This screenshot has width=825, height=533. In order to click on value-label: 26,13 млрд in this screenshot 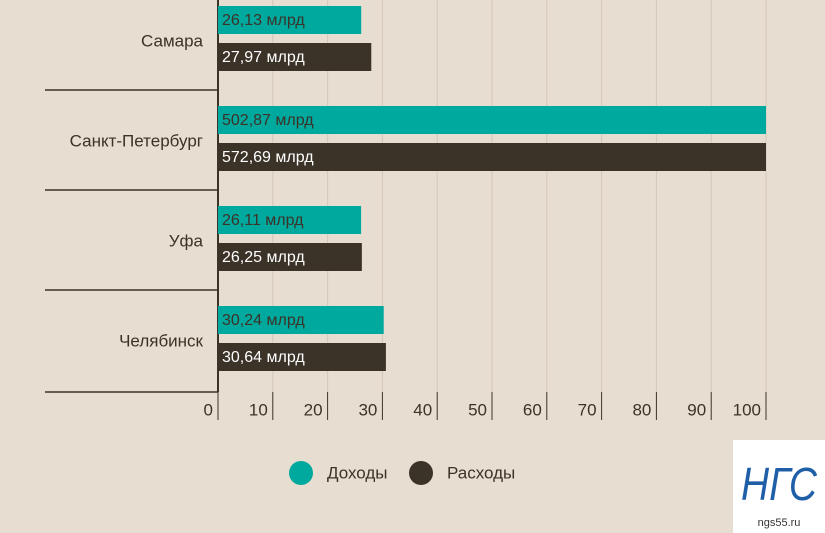, I will do `click(263, 20)`.